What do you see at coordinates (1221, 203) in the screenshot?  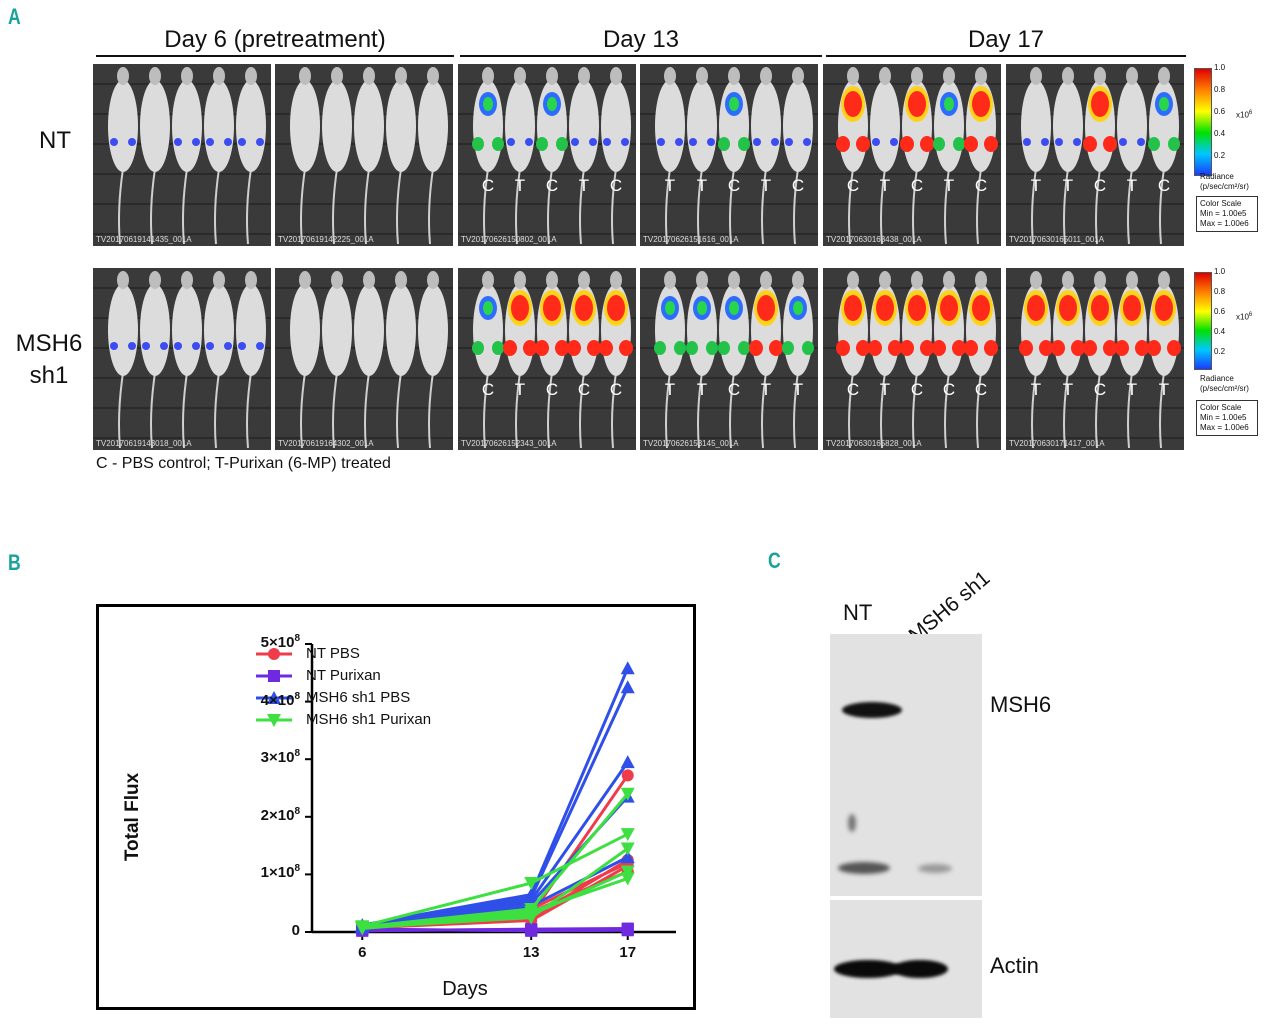 I see `cs-title: Color Scale` at bounding box center [1221, 203].